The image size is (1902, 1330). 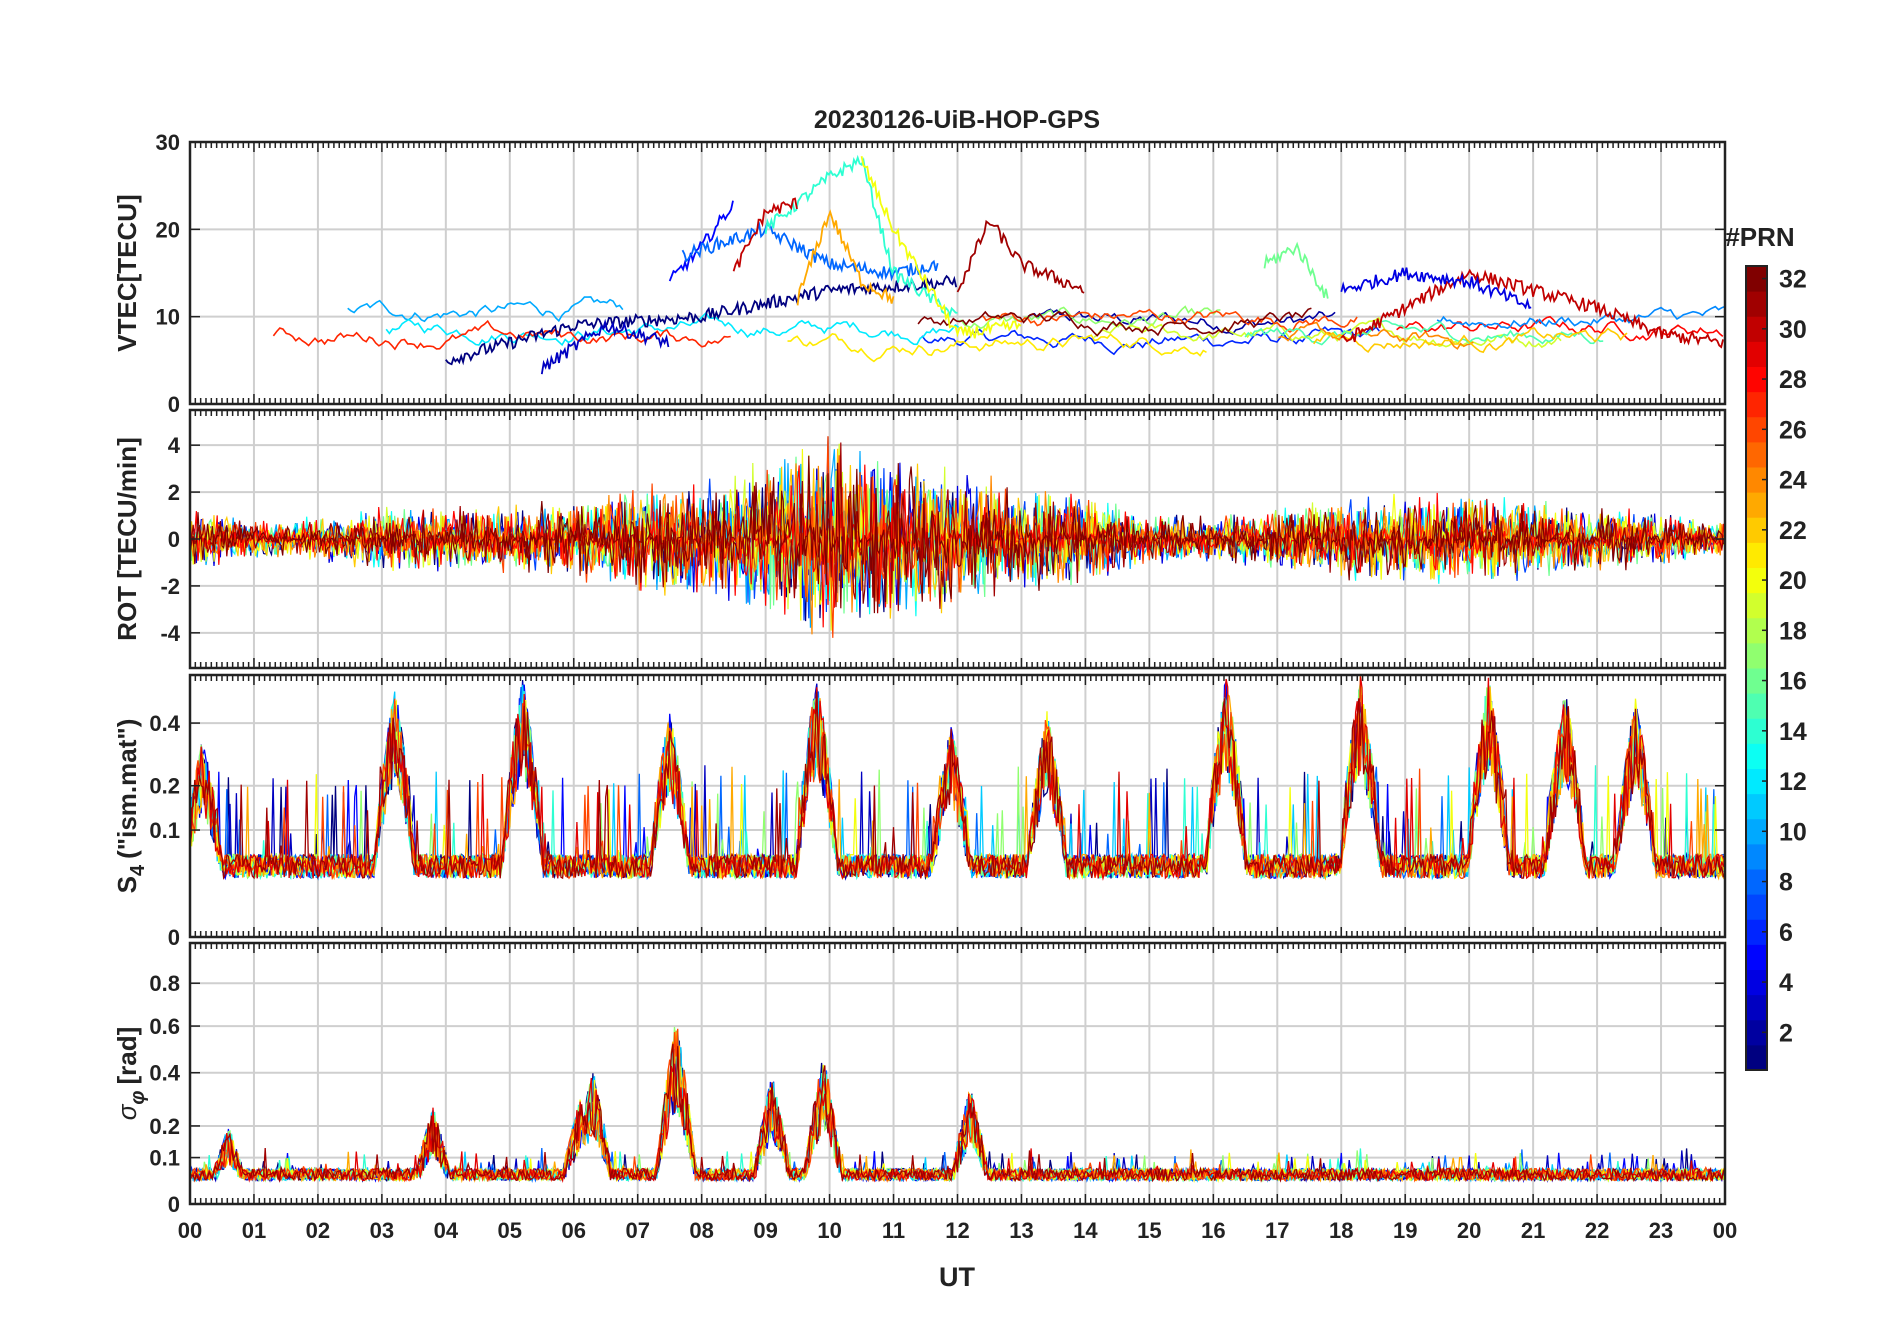 I want to click on x-tick-label: 02, so click(x=318, y=1230).